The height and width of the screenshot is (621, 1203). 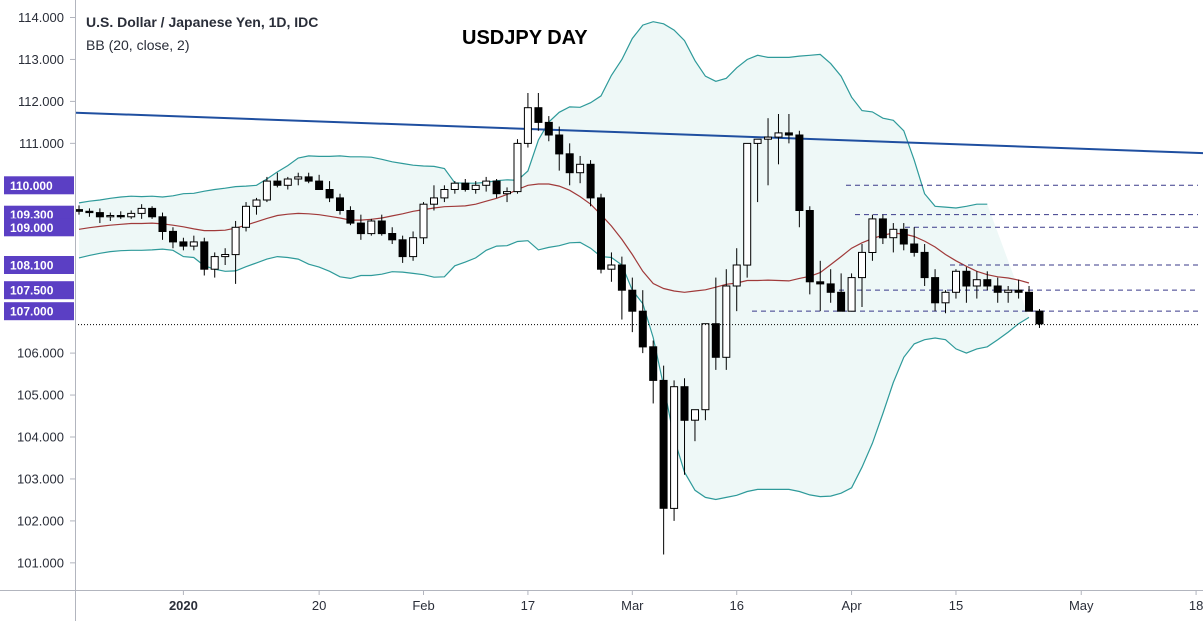 What do you see at coordinates (632, 605) in the screenshot?
I see `x-tick-label: Mar` at bounding box center [632, 605].